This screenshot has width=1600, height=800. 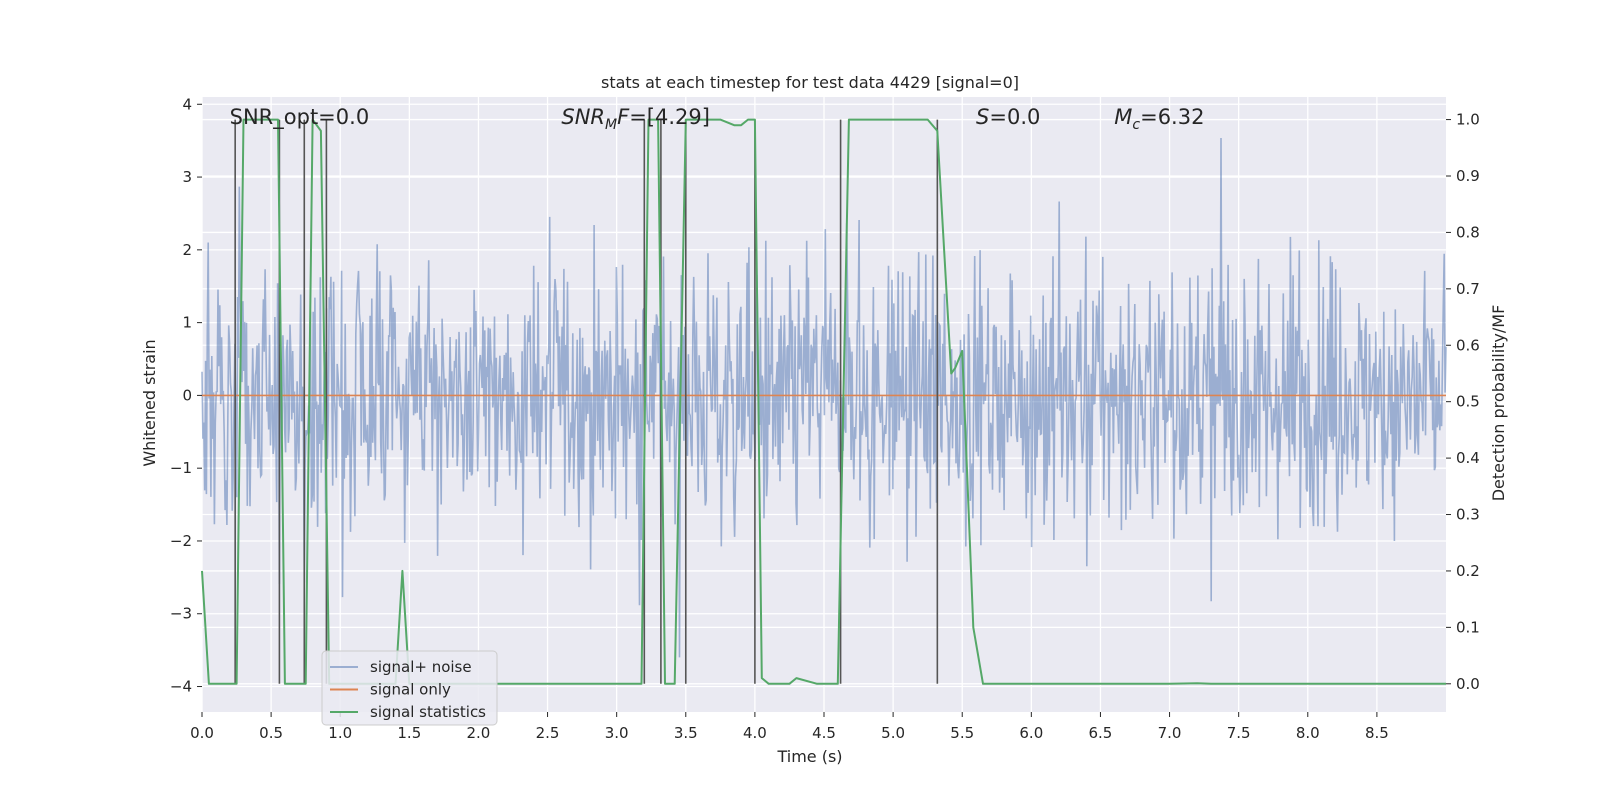 I want to click on x-tick-label: 3.0, so click(x=617, y=733).